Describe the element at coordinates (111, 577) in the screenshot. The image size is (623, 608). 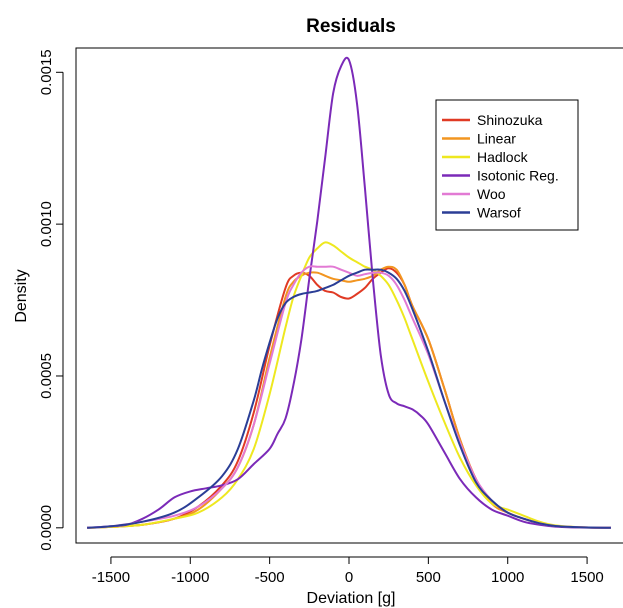
I see `x-tick-label: -1500` at that location.